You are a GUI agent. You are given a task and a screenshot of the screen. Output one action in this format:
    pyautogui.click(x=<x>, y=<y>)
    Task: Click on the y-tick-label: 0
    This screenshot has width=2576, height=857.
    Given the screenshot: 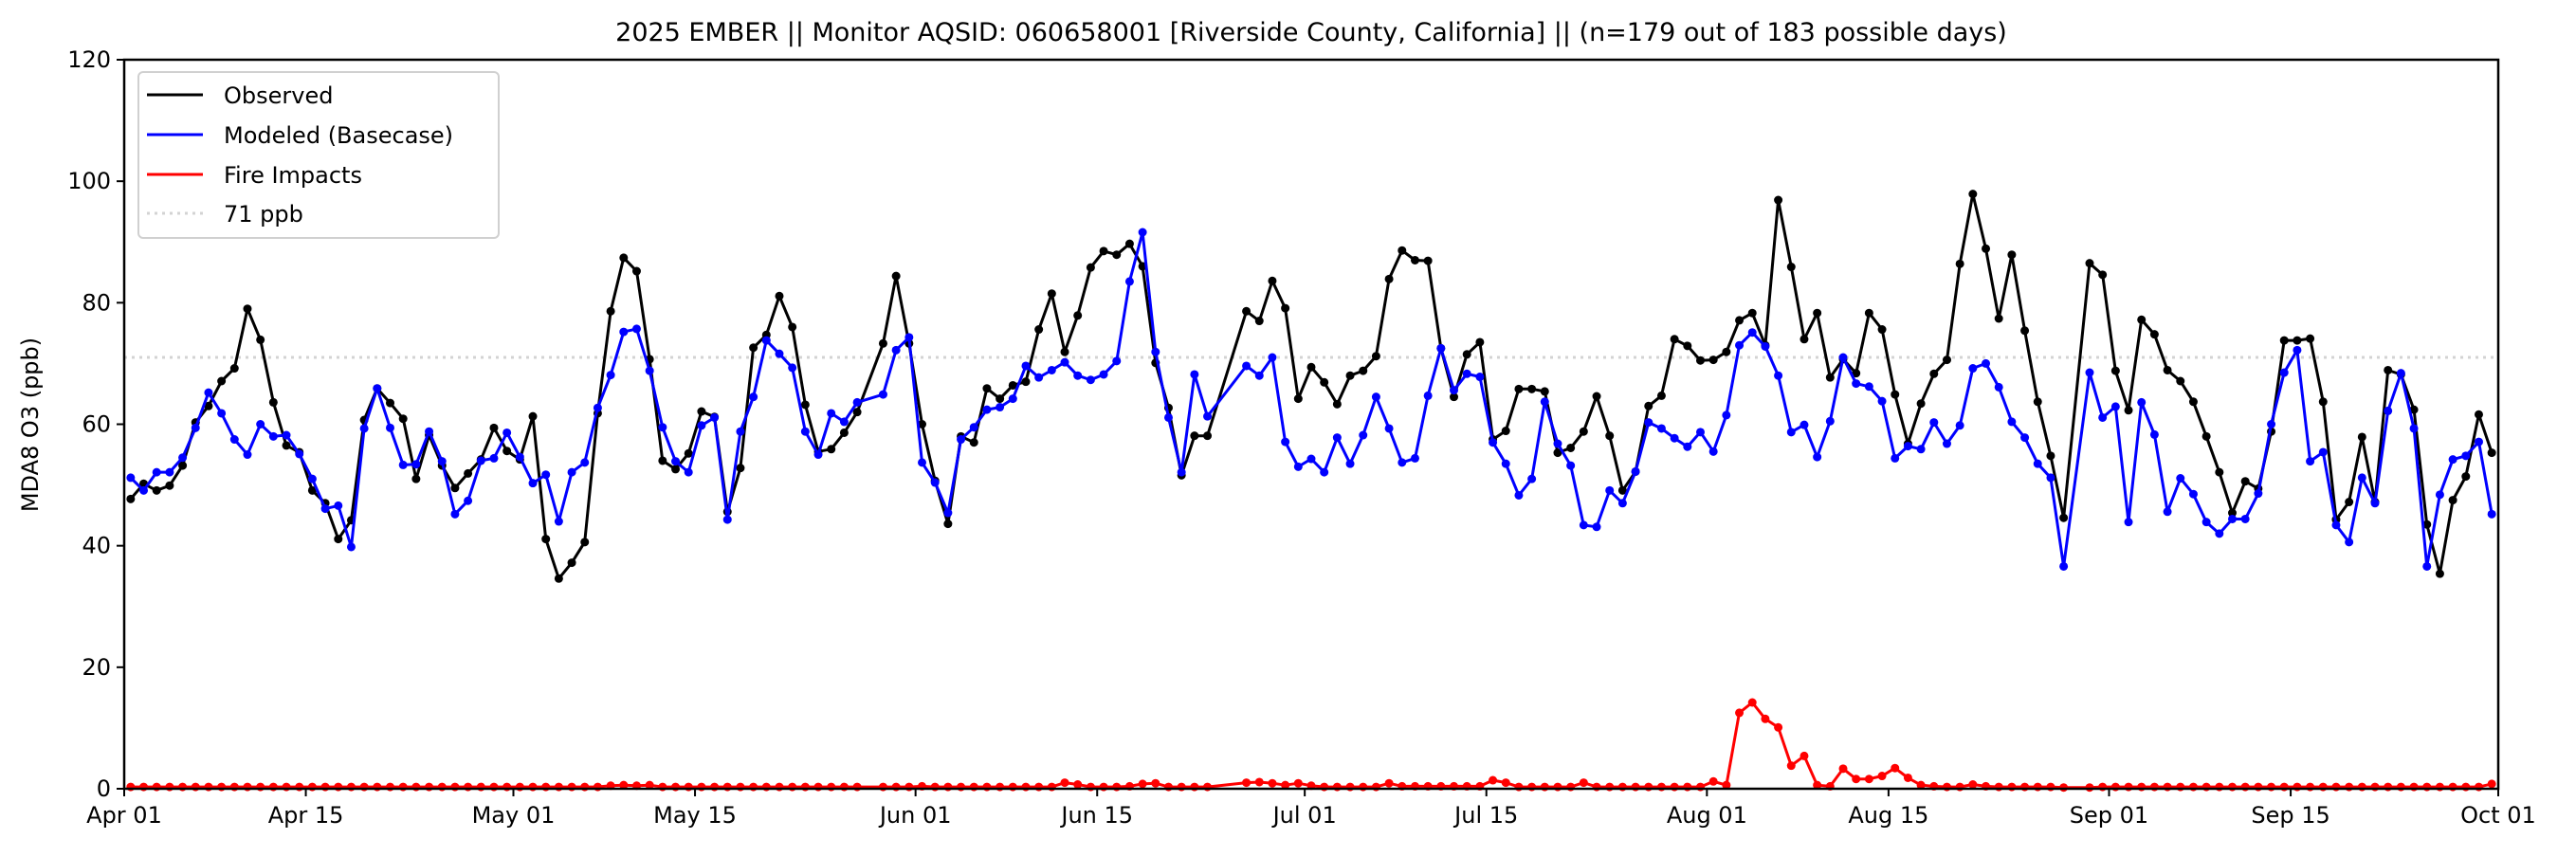 What is the action you would take?
    pyautogui.click(x=104, y=788)
    